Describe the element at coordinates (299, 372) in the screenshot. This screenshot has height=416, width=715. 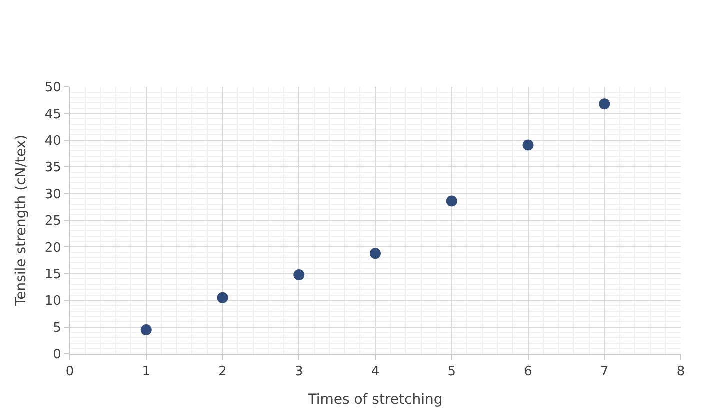
I see `x-tick-label: 3` at that location.